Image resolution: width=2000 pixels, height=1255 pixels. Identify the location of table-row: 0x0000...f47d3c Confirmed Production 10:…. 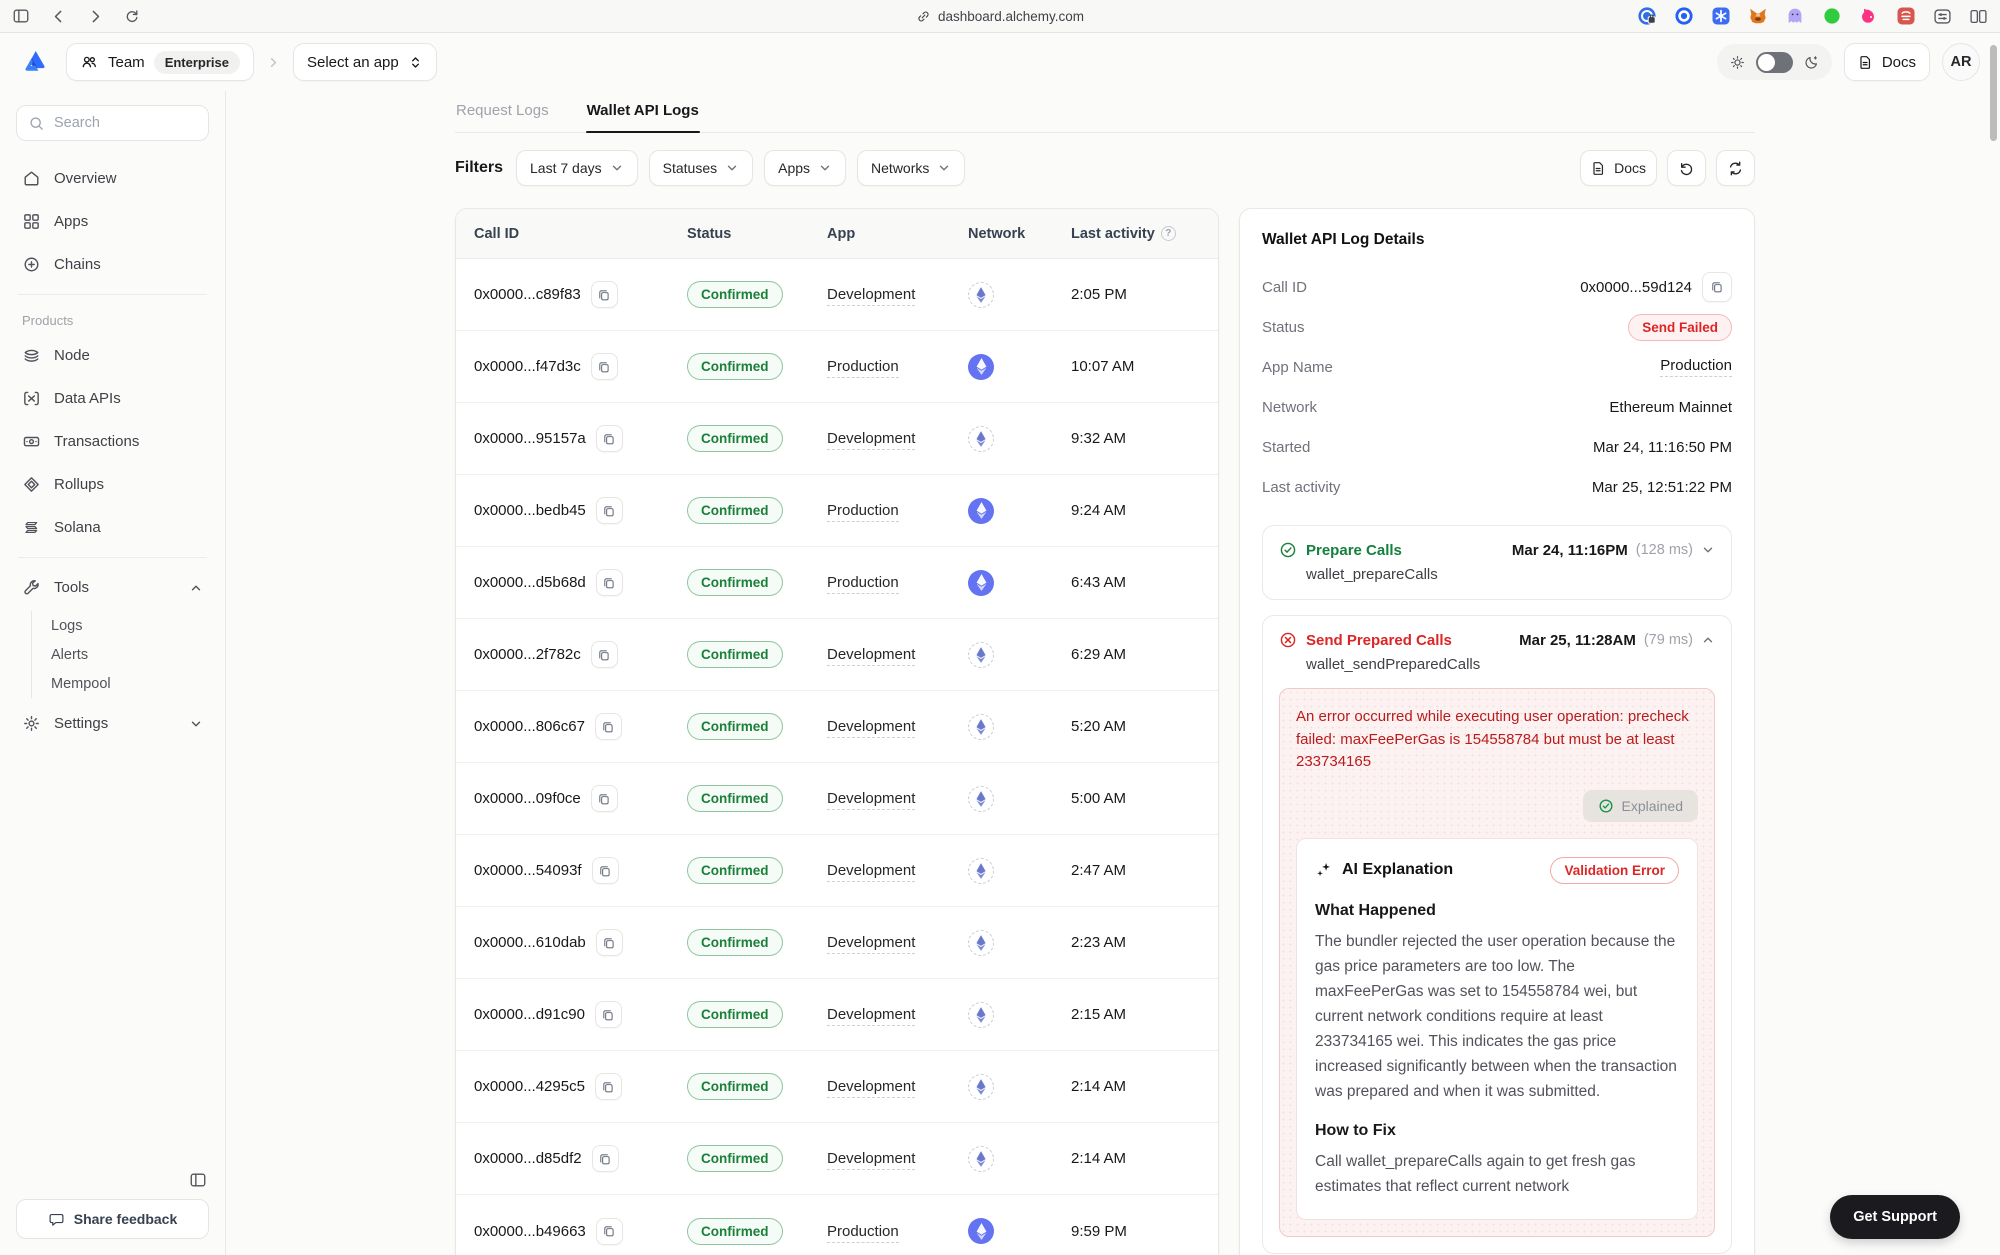
(837, 367).